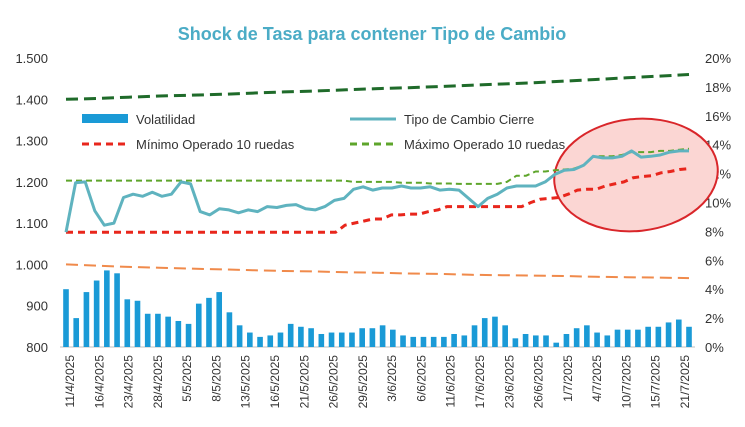 This screenshot has height=427, width=745. I want to click on x-tick-label: 11/6/2025, so click(451, 381).